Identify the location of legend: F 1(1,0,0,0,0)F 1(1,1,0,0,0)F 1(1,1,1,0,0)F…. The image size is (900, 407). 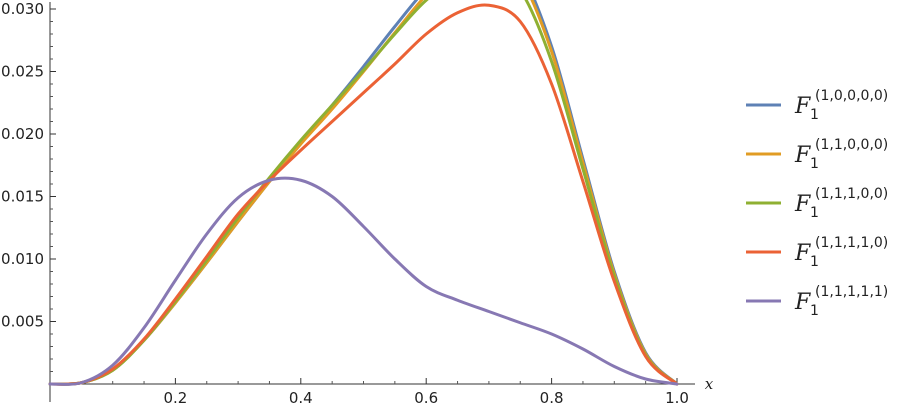
(817, 203).